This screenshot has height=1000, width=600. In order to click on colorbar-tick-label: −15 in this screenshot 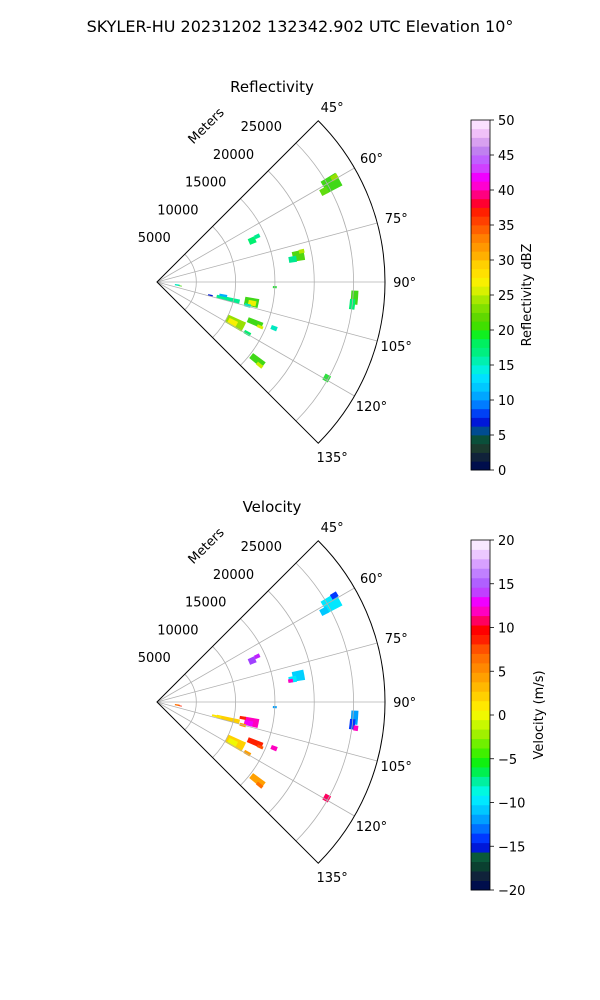, I will do `click(511, 847)`.